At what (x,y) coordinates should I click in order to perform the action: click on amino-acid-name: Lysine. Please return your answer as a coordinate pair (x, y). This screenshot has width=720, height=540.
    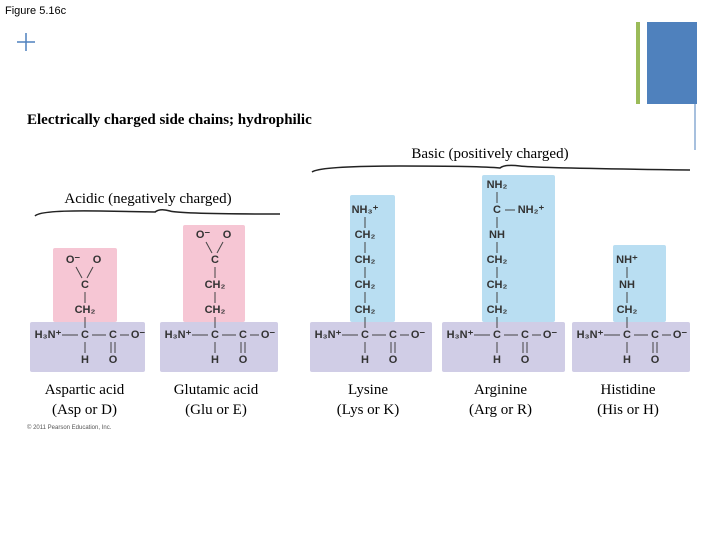
    Looking at the image, I should click on (368, 390).